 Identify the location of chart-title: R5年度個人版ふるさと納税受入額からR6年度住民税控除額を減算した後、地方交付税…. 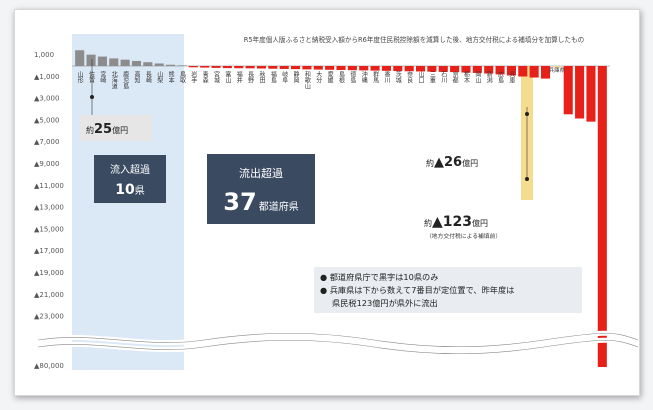
(414, 39).